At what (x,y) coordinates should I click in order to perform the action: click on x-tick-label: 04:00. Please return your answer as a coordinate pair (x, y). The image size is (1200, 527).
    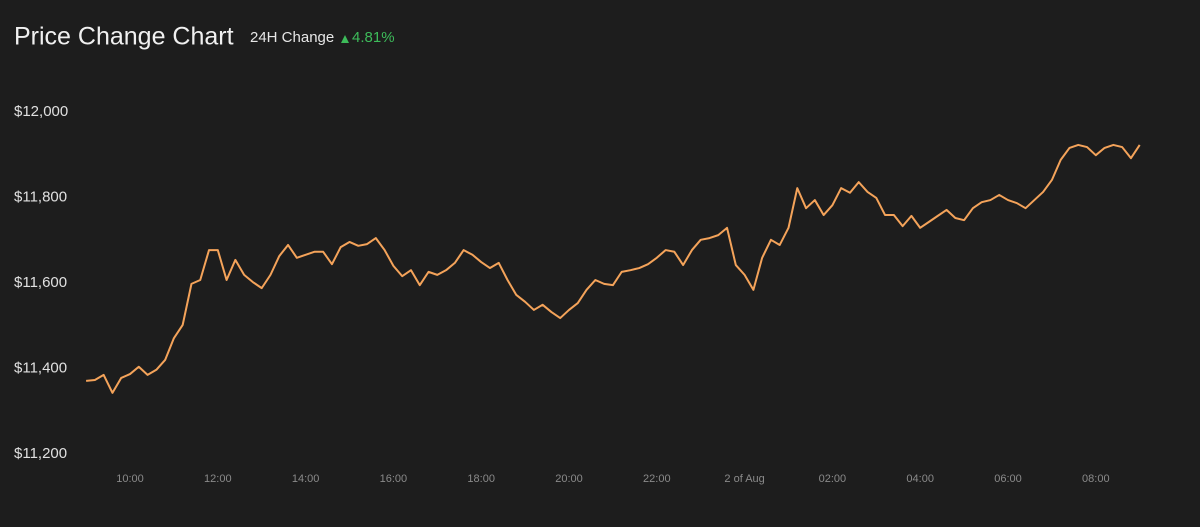
    Looking at the image, I should click on (920, 479).